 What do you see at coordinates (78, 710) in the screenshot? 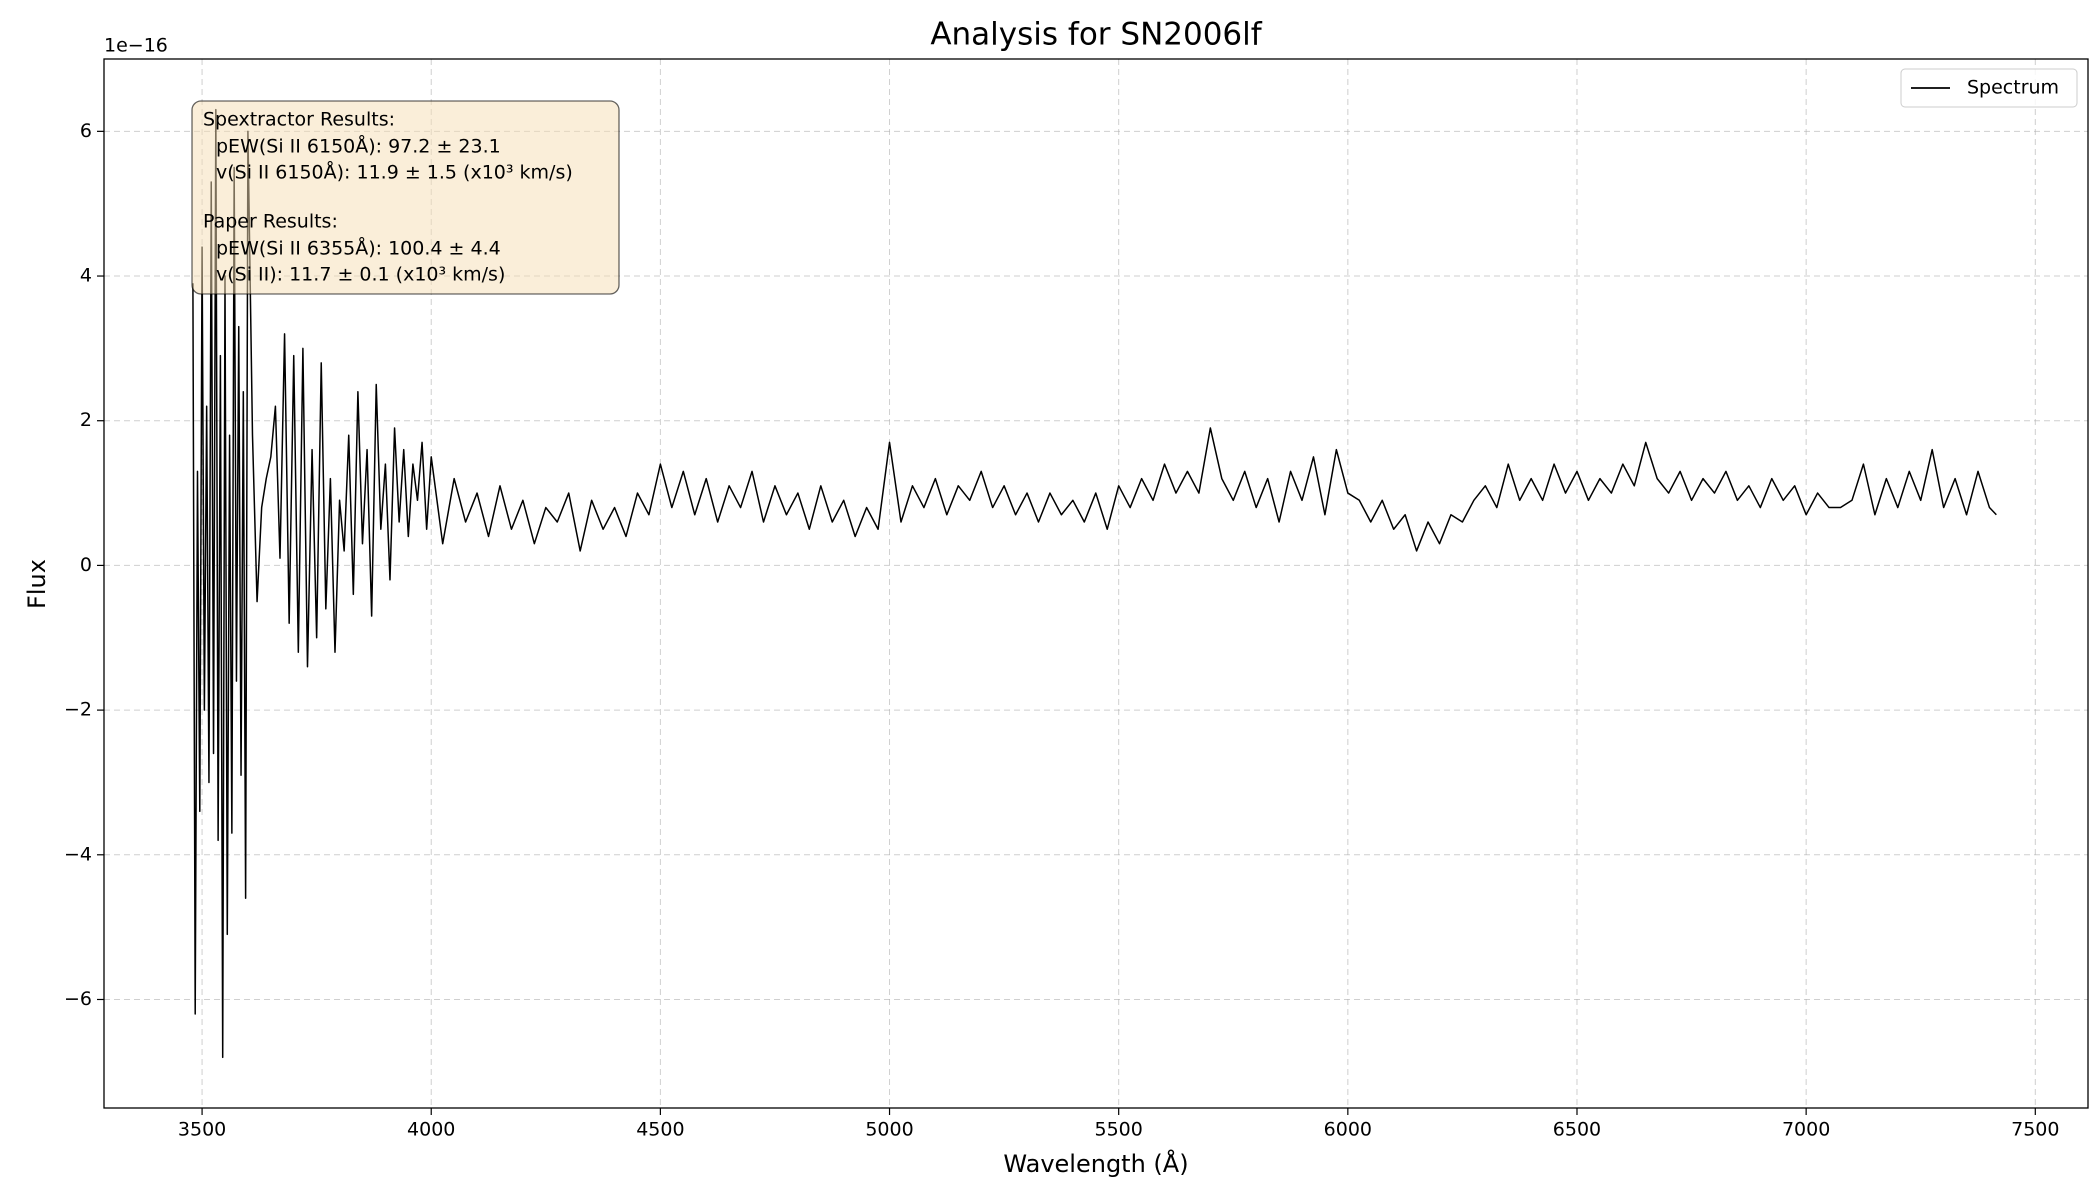
I see `y-tick-label: −2` at bounding box center [78, 710].